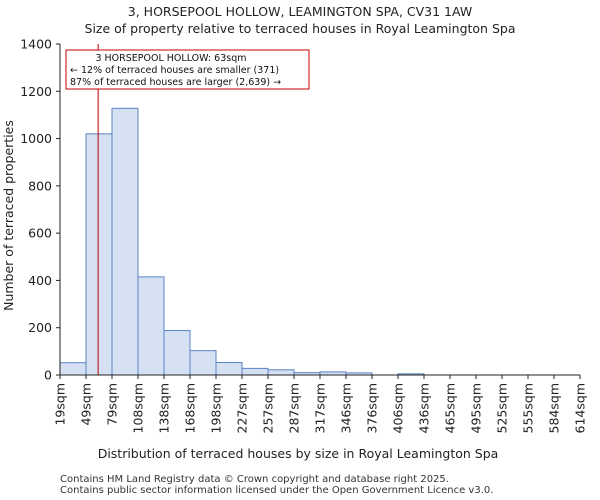 The height and width of the screenshot is (500, 600). What do you see at coordinates (36, 138) in the screenshot?
I see `y-tick-label-1000: 1000` at bounding box center [36, 138].